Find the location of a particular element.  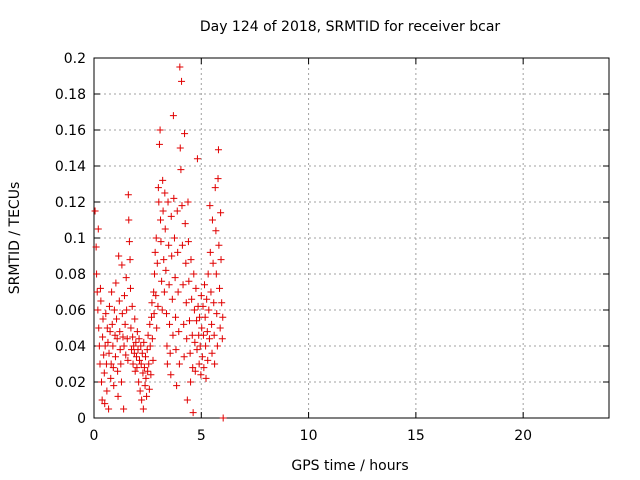

y-tick-label: 0.2 is located at coordinates (75, 59).